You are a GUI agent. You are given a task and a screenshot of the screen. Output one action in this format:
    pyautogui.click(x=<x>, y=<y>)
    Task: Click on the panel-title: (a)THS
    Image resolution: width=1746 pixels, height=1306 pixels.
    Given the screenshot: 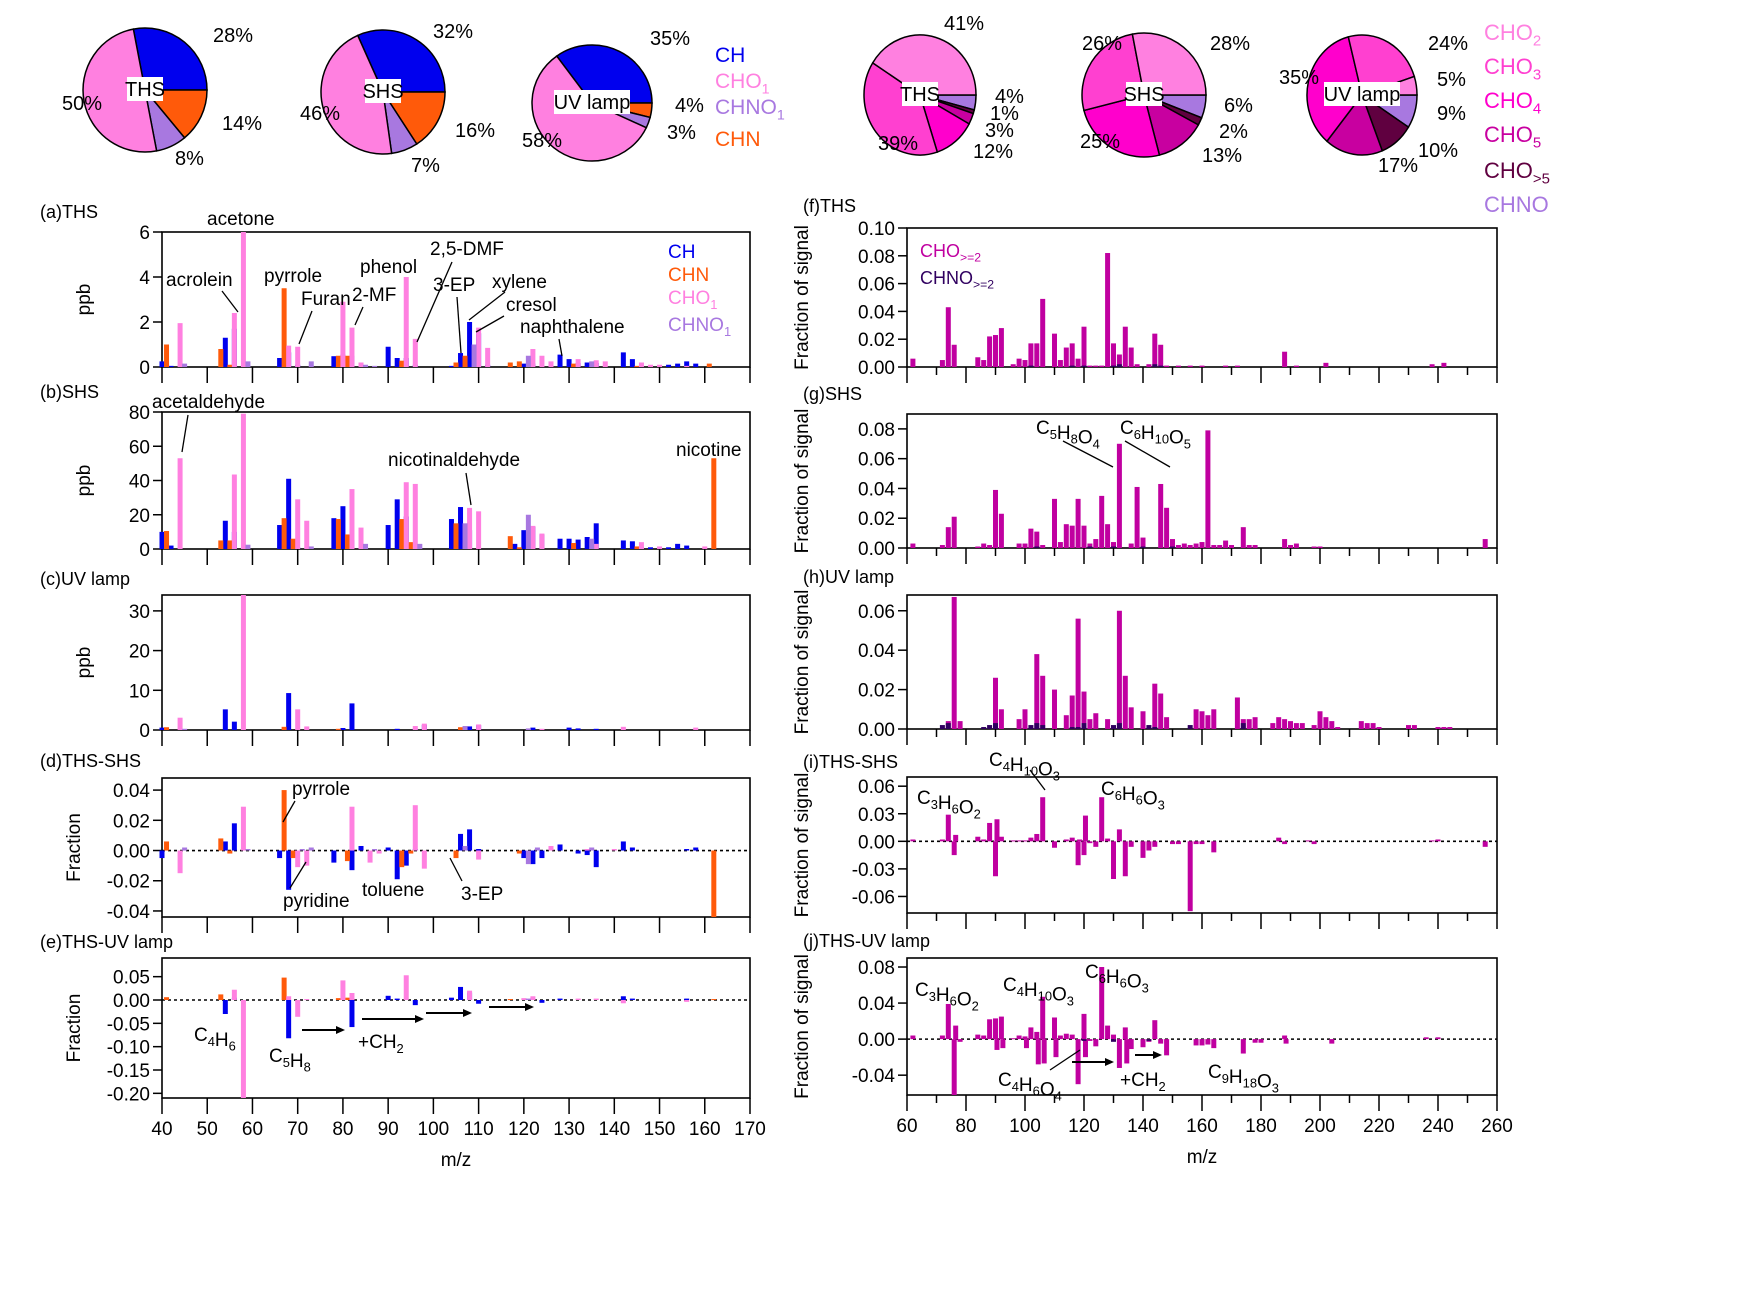 What is the action you would take?
    pyautogui.click(x=69, y=212)
    